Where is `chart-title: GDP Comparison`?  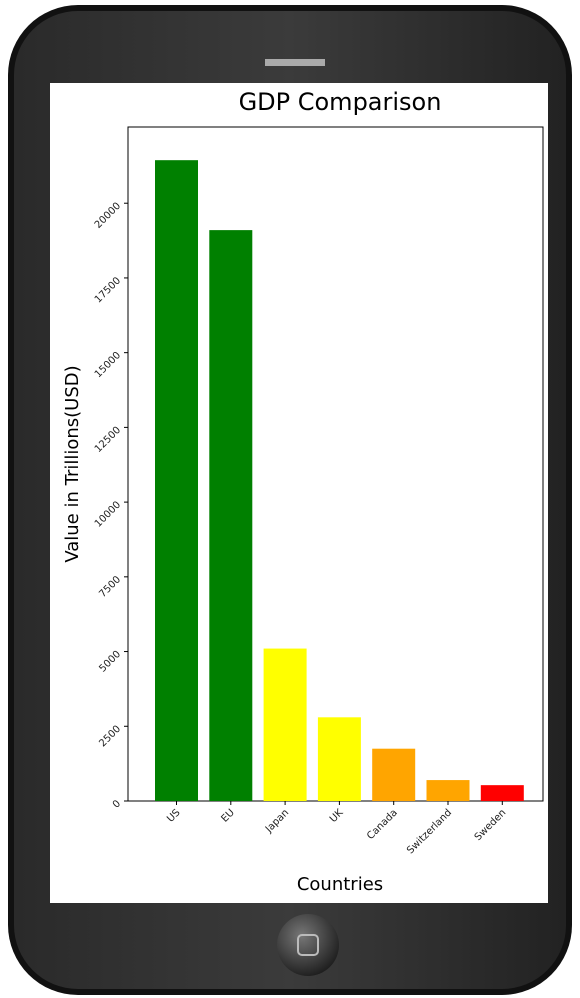 chart-title: GDP Comparison is located at coordinates (340, 102).